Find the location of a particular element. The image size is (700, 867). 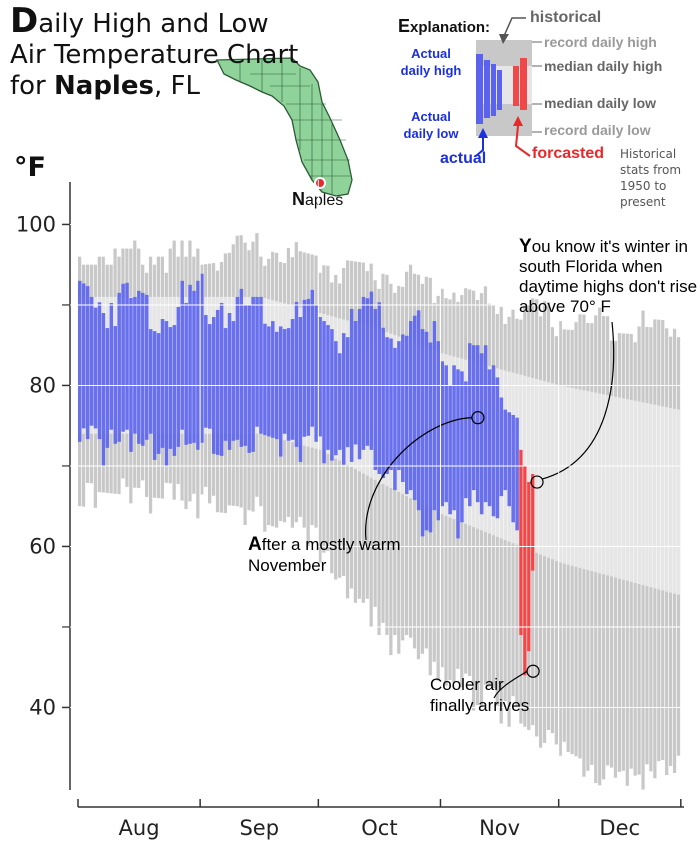

explanation-title-initial: E is located at coordinates (404, 26).